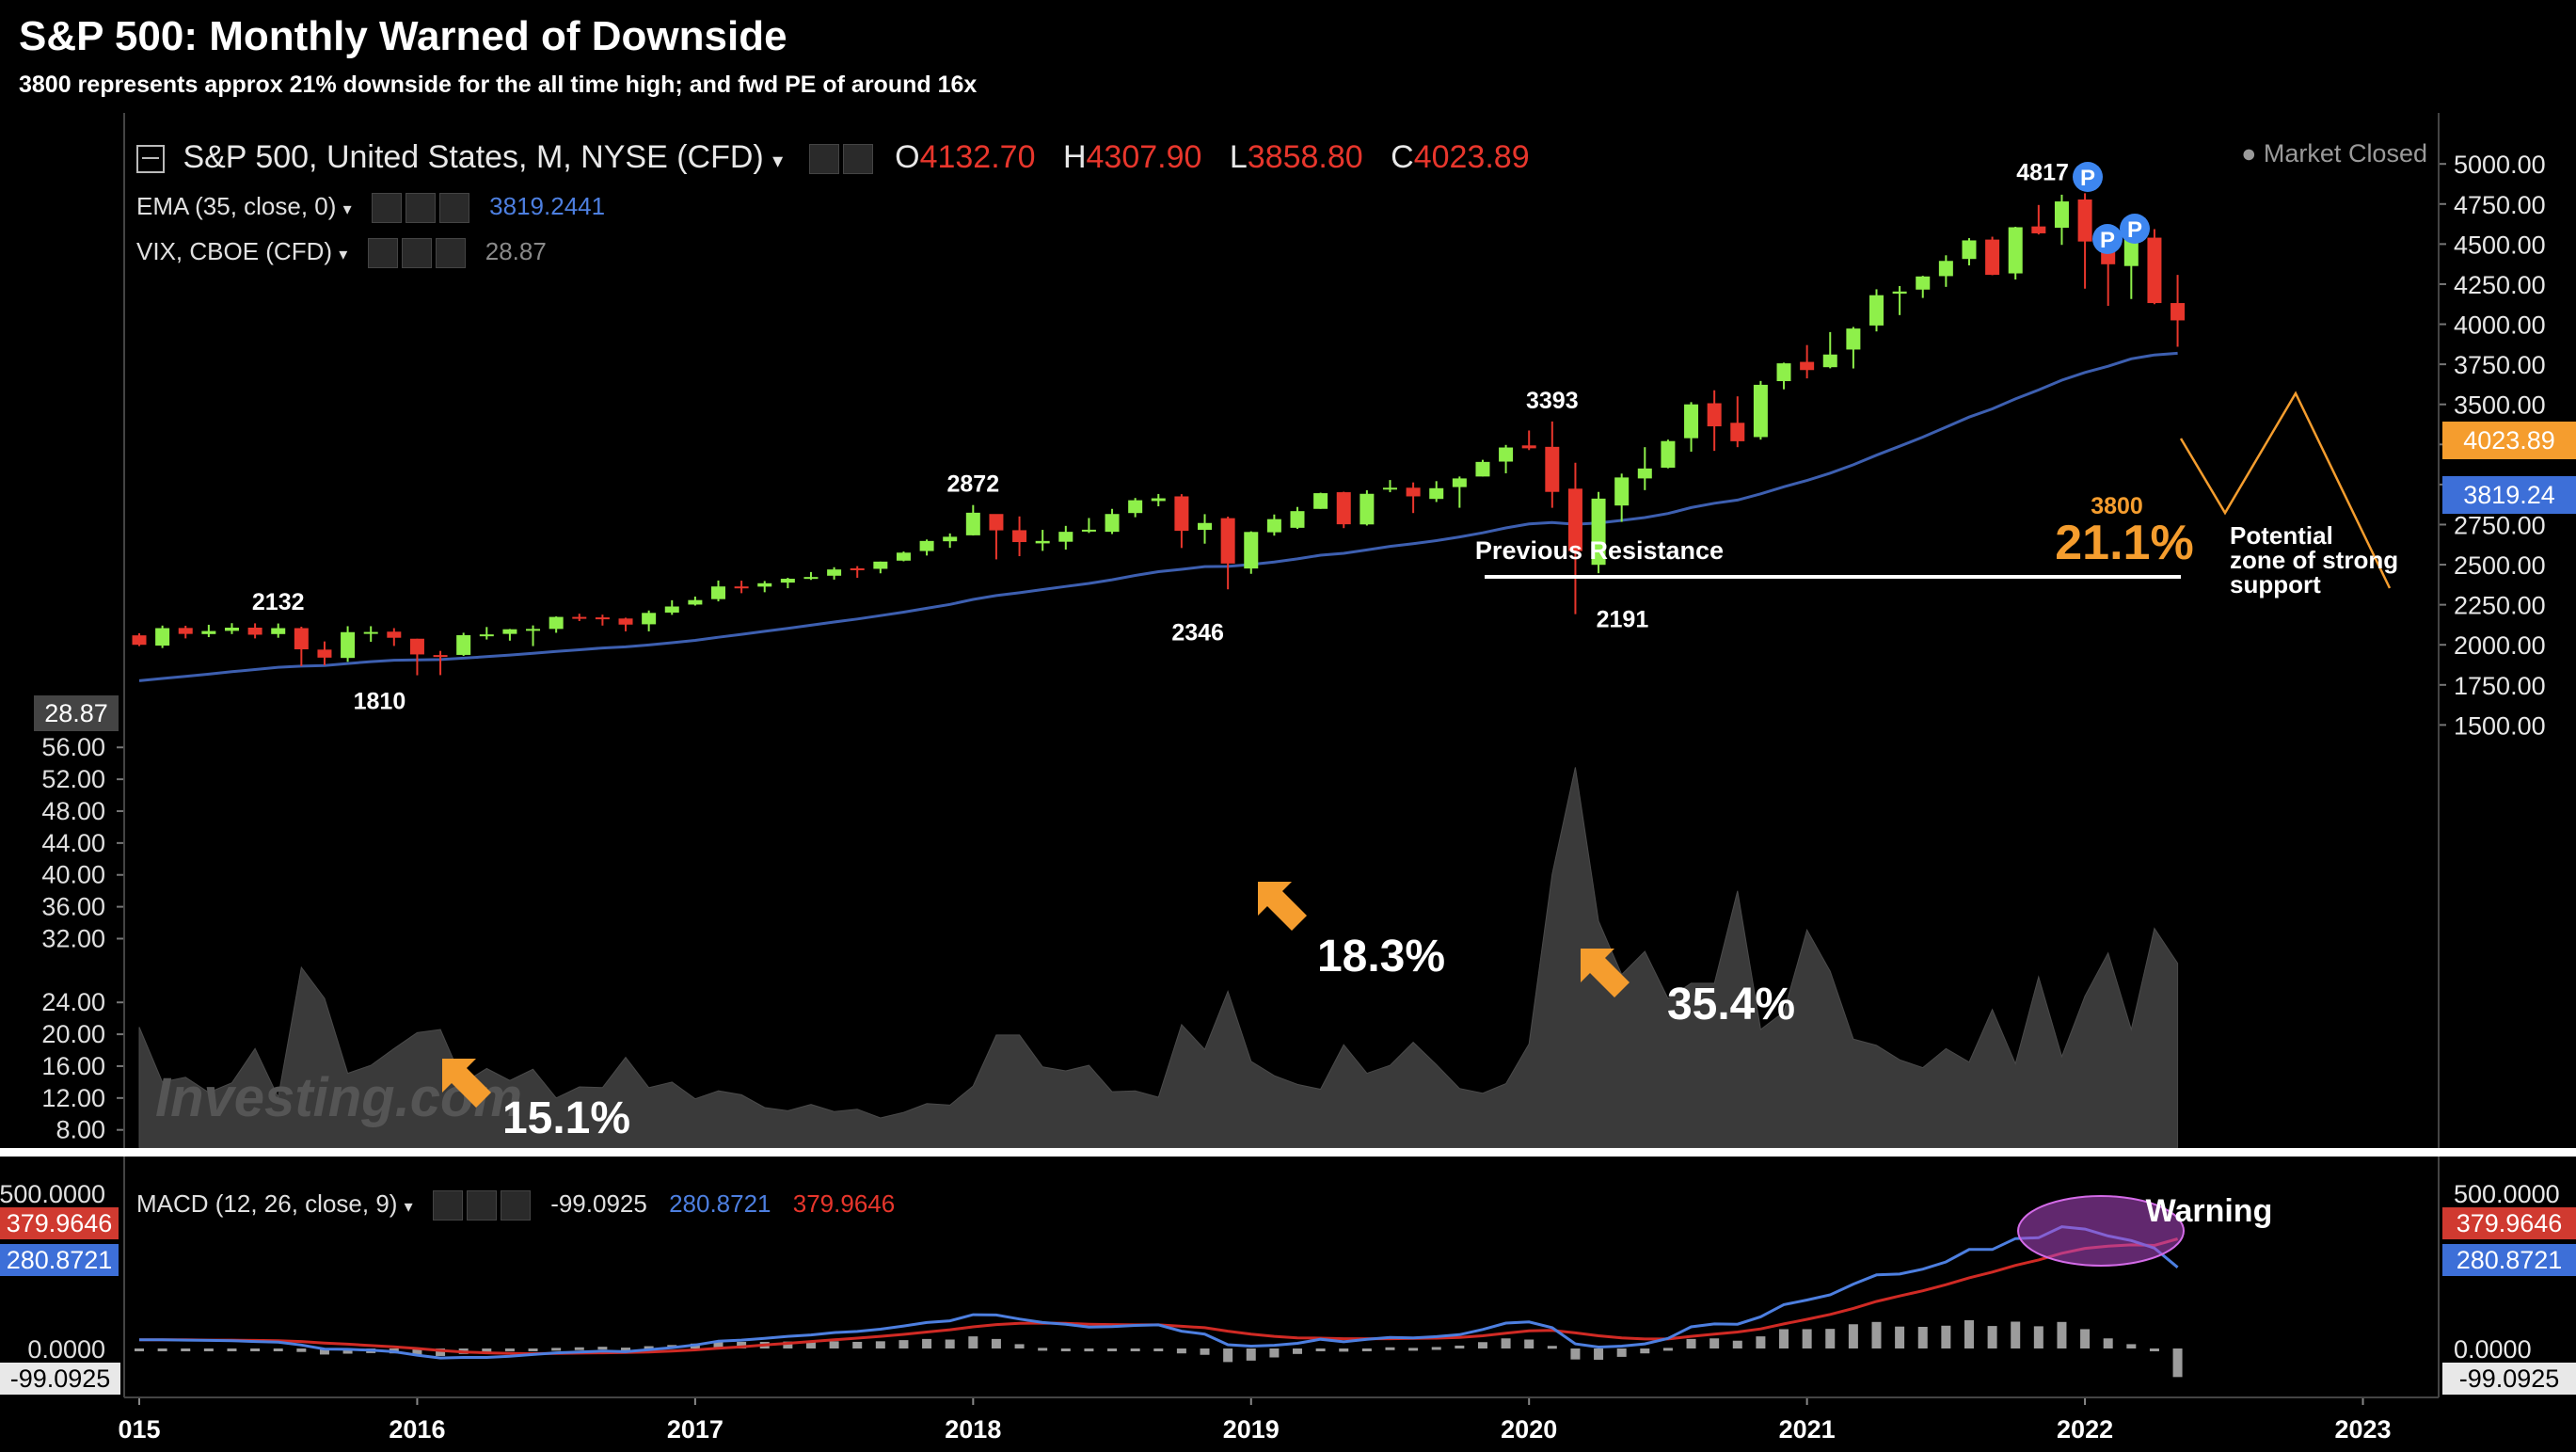 The height and width of the screenshot is (1452, 2576). I want to click on collapse-icon, so click(150, 159).